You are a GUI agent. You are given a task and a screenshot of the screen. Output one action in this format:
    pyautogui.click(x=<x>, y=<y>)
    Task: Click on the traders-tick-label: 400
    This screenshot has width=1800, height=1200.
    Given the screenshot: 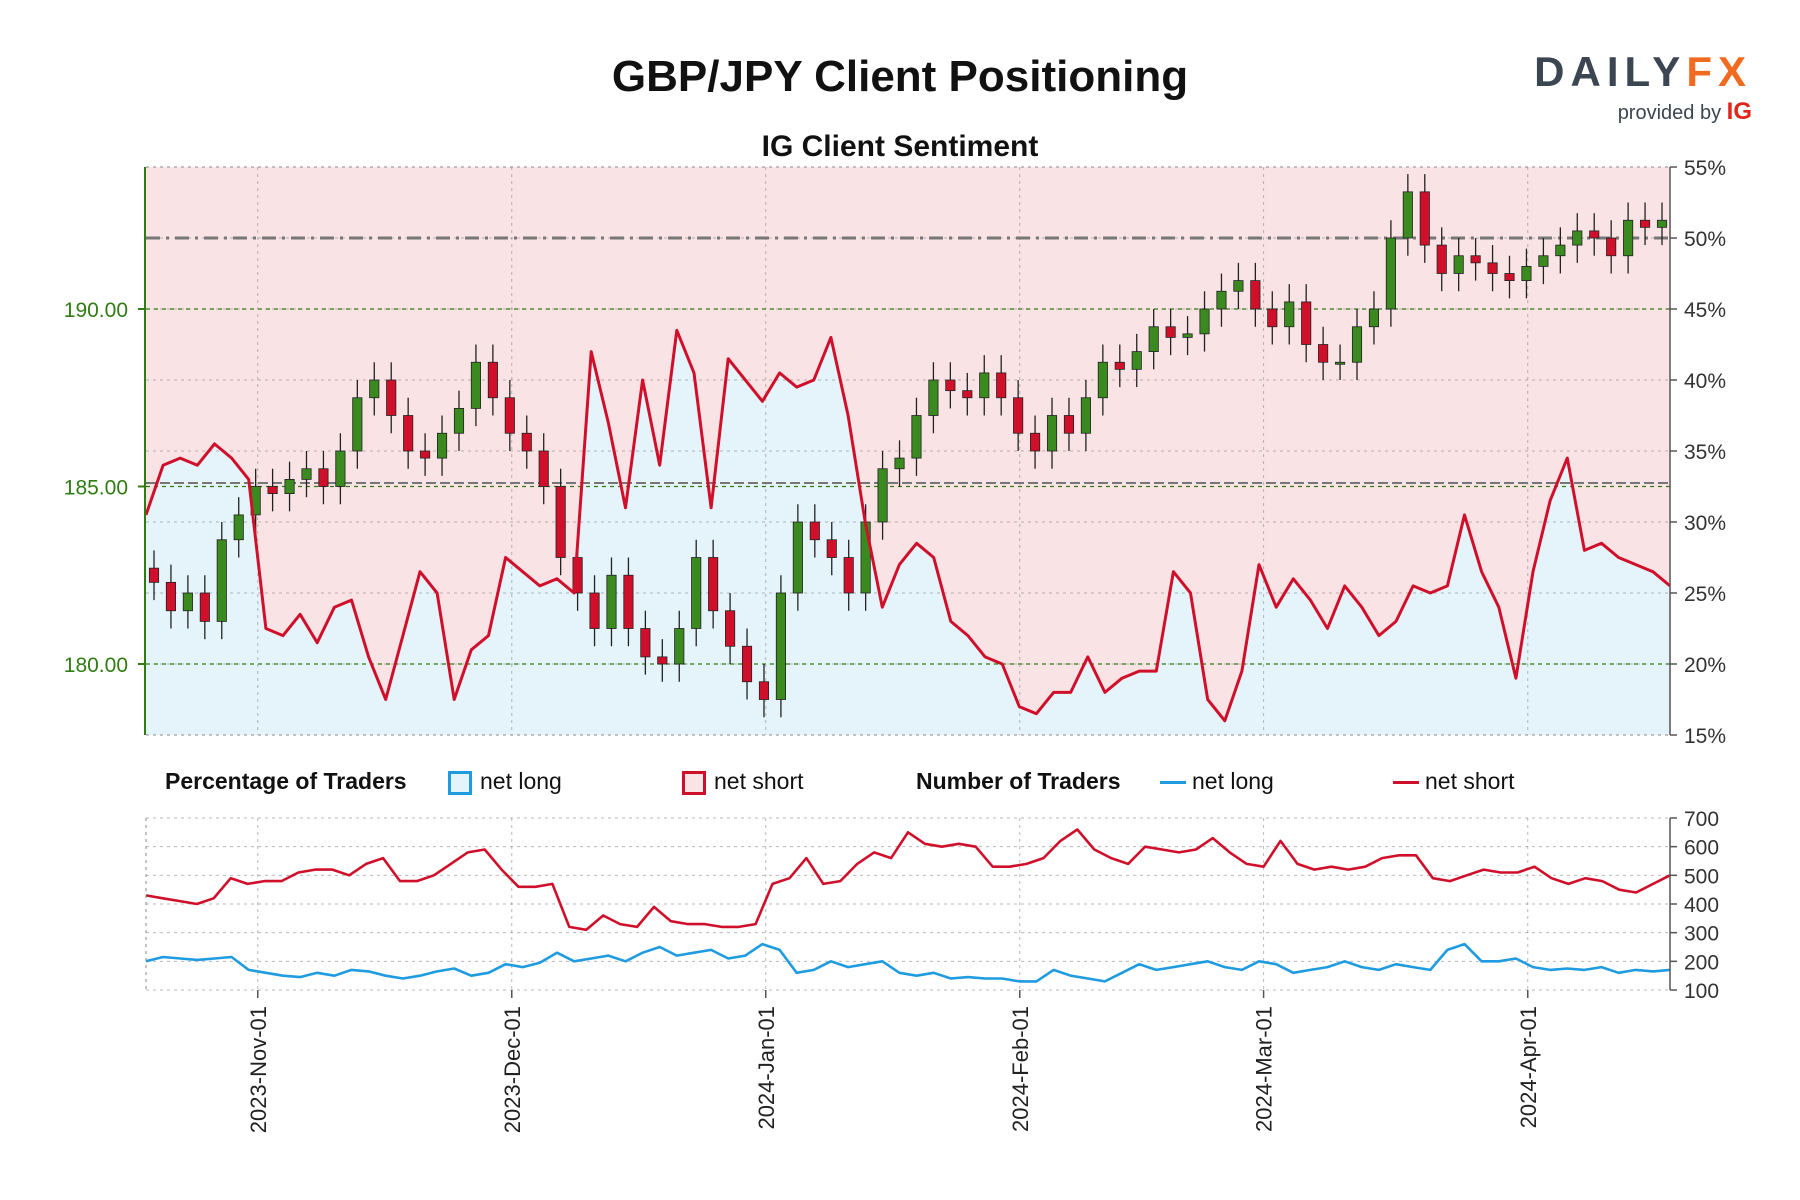 What is the action you would take?
    pyautogui.click(x=1701, y=905)
    